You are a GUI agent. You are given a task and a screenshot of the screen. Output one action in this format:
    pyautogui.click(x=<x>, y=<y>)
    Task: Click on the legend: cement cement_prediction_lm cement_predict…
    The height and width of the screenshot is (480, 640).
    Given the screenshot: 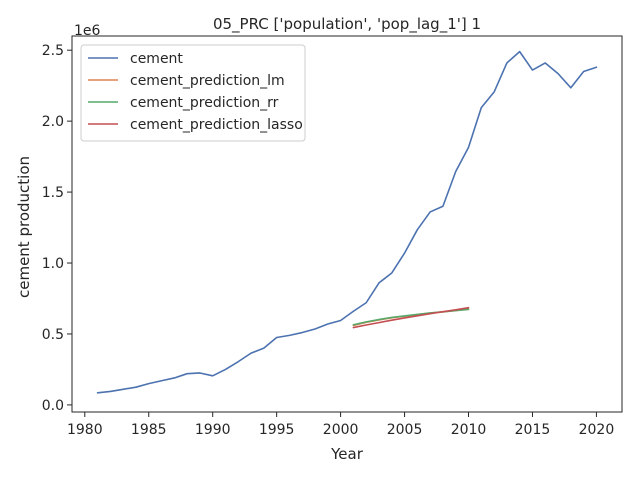 What is the action you would take?
    pyautogui.click(x=193, y=93)
    